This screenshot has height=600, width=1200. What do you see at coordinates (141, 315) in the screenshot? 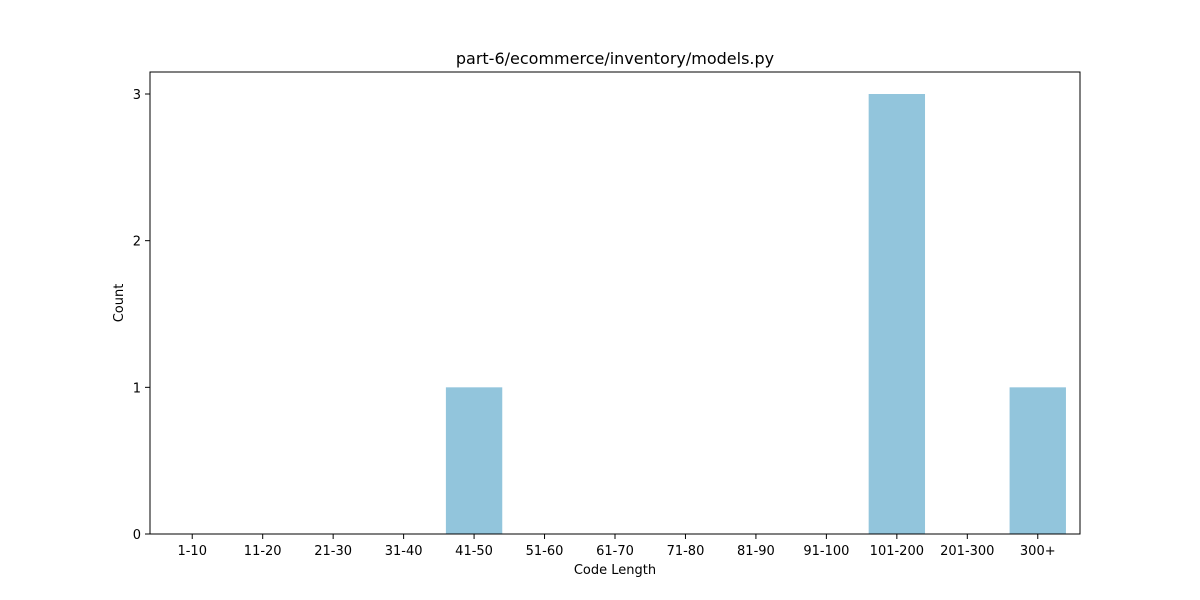
I see `y-axis-ticks: 0 1 2 3` at bounding box center [141, 315].